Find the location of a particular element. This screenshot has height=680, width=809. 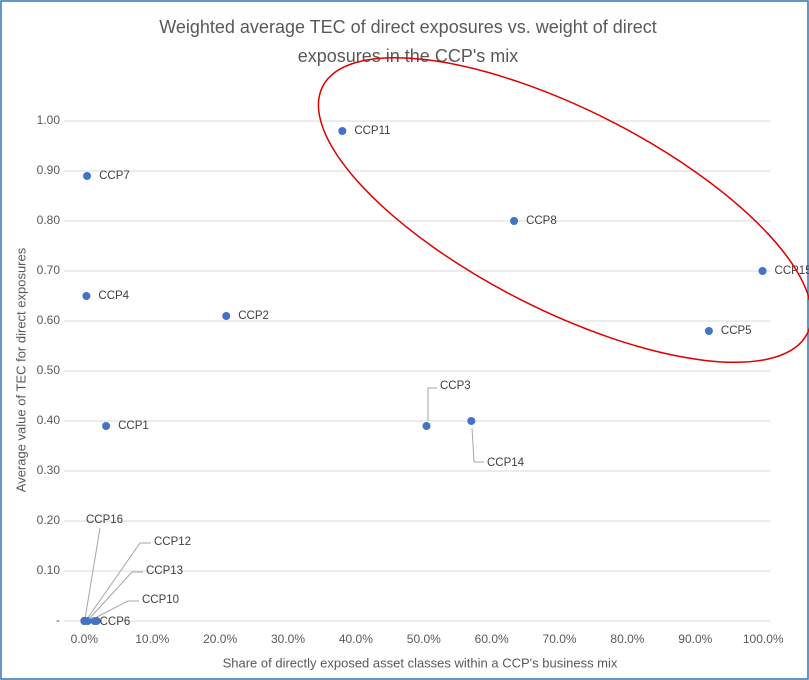

y-tick-label: 0.40 is located at coordinates (49, 420).